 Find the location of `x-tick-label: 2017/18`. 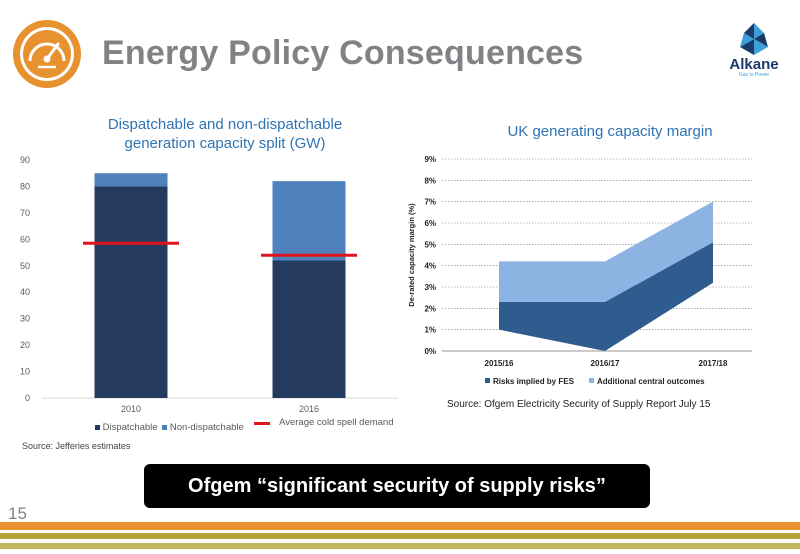

x-tick-label: 2017/18 is located at coordinates (713, 363).